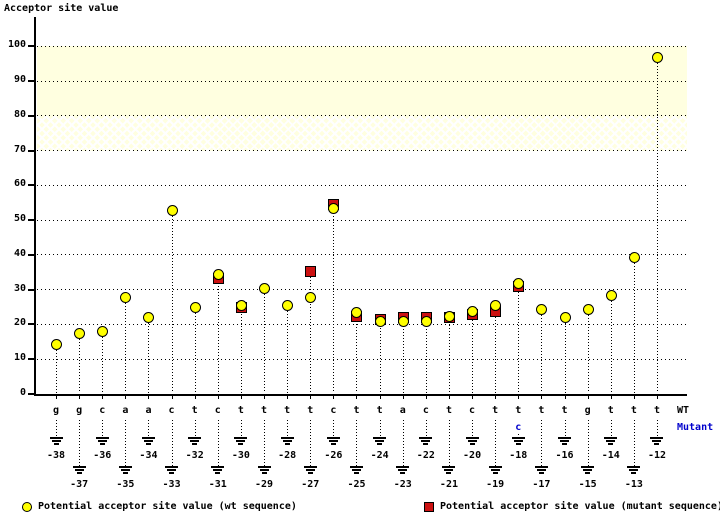  Describe the element at coordinates (19, 323) in the screenshot. I see `y-axis-label: 20` at that location.